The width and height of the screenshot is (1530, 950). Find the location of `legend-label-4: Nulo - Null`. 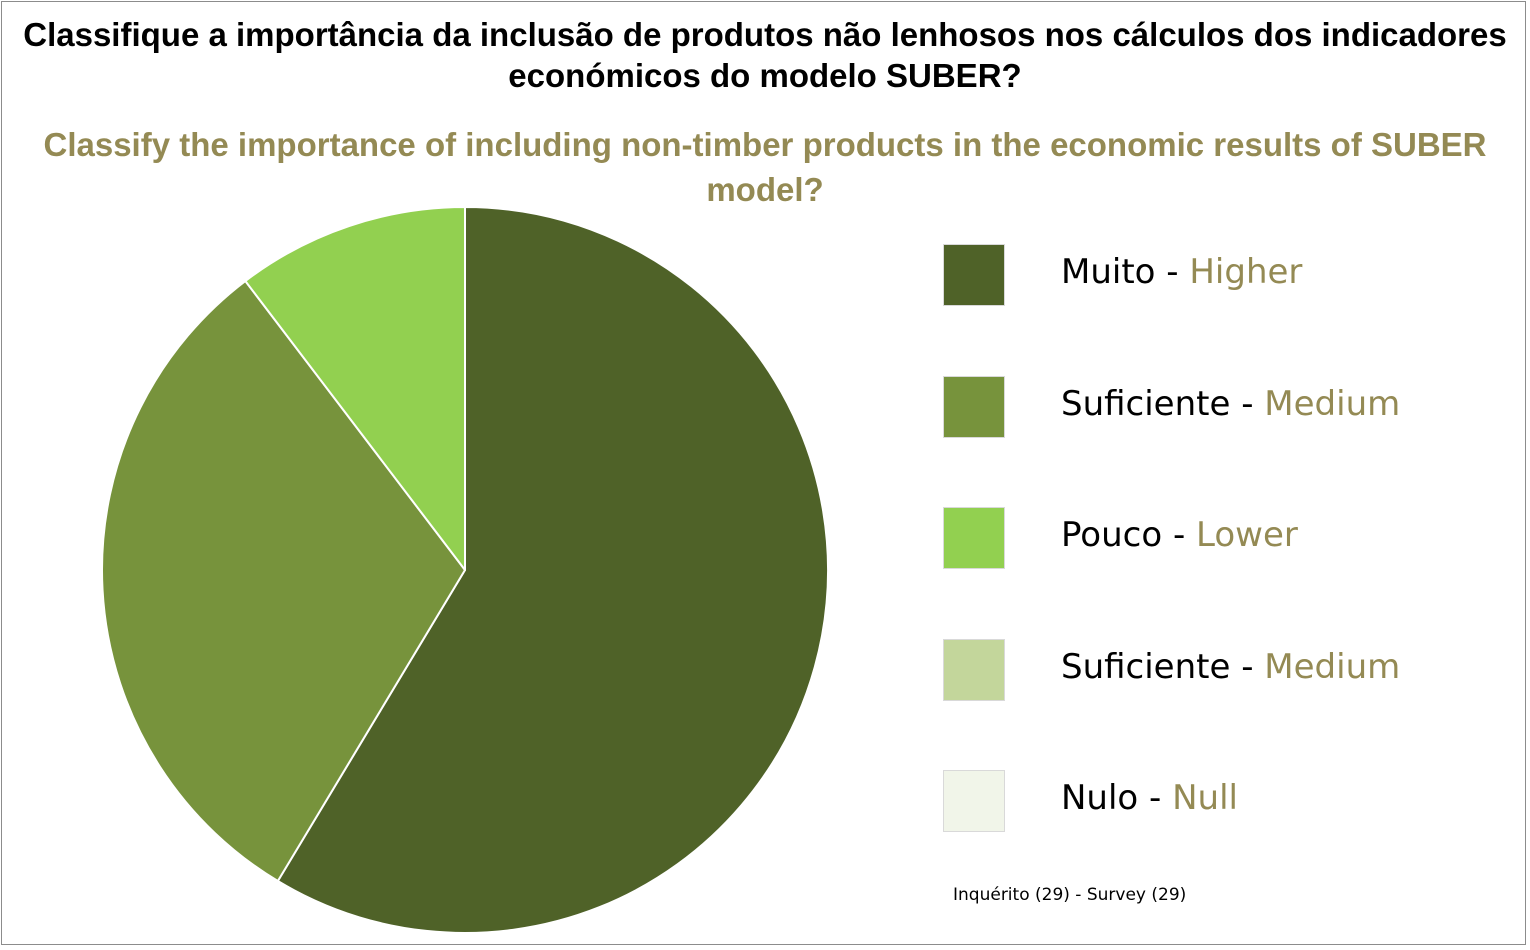

legend-label-4: Nulo - Null is located at coordinates (1149, 798).